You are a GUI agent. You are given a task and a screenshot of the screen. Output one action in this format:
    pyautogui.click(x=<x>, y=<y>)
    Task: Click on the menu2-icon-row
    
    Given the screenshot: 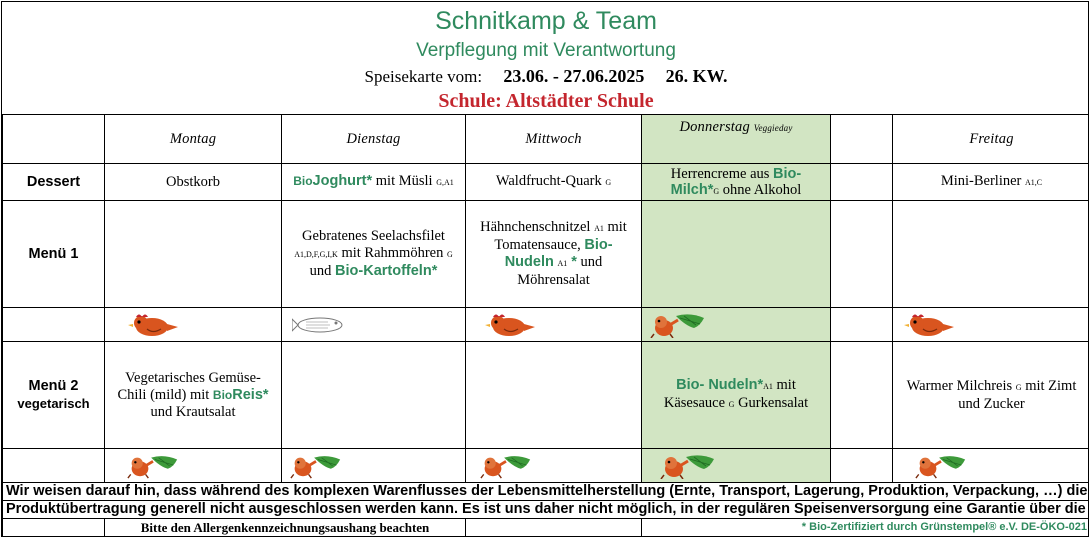 What is the action you would take?
    pyautogui.click(x=545, y=465)
    